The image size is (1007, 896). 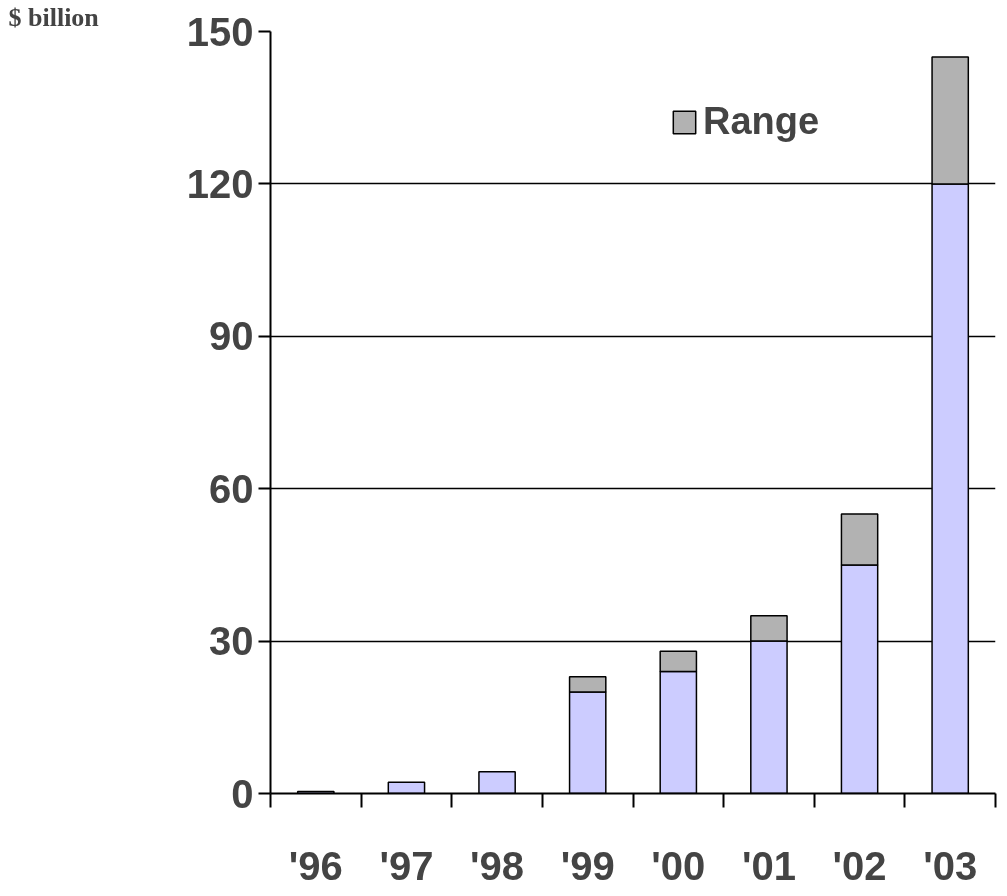 I want to click on x-tick-label: '00, so click(x=678, y=865).